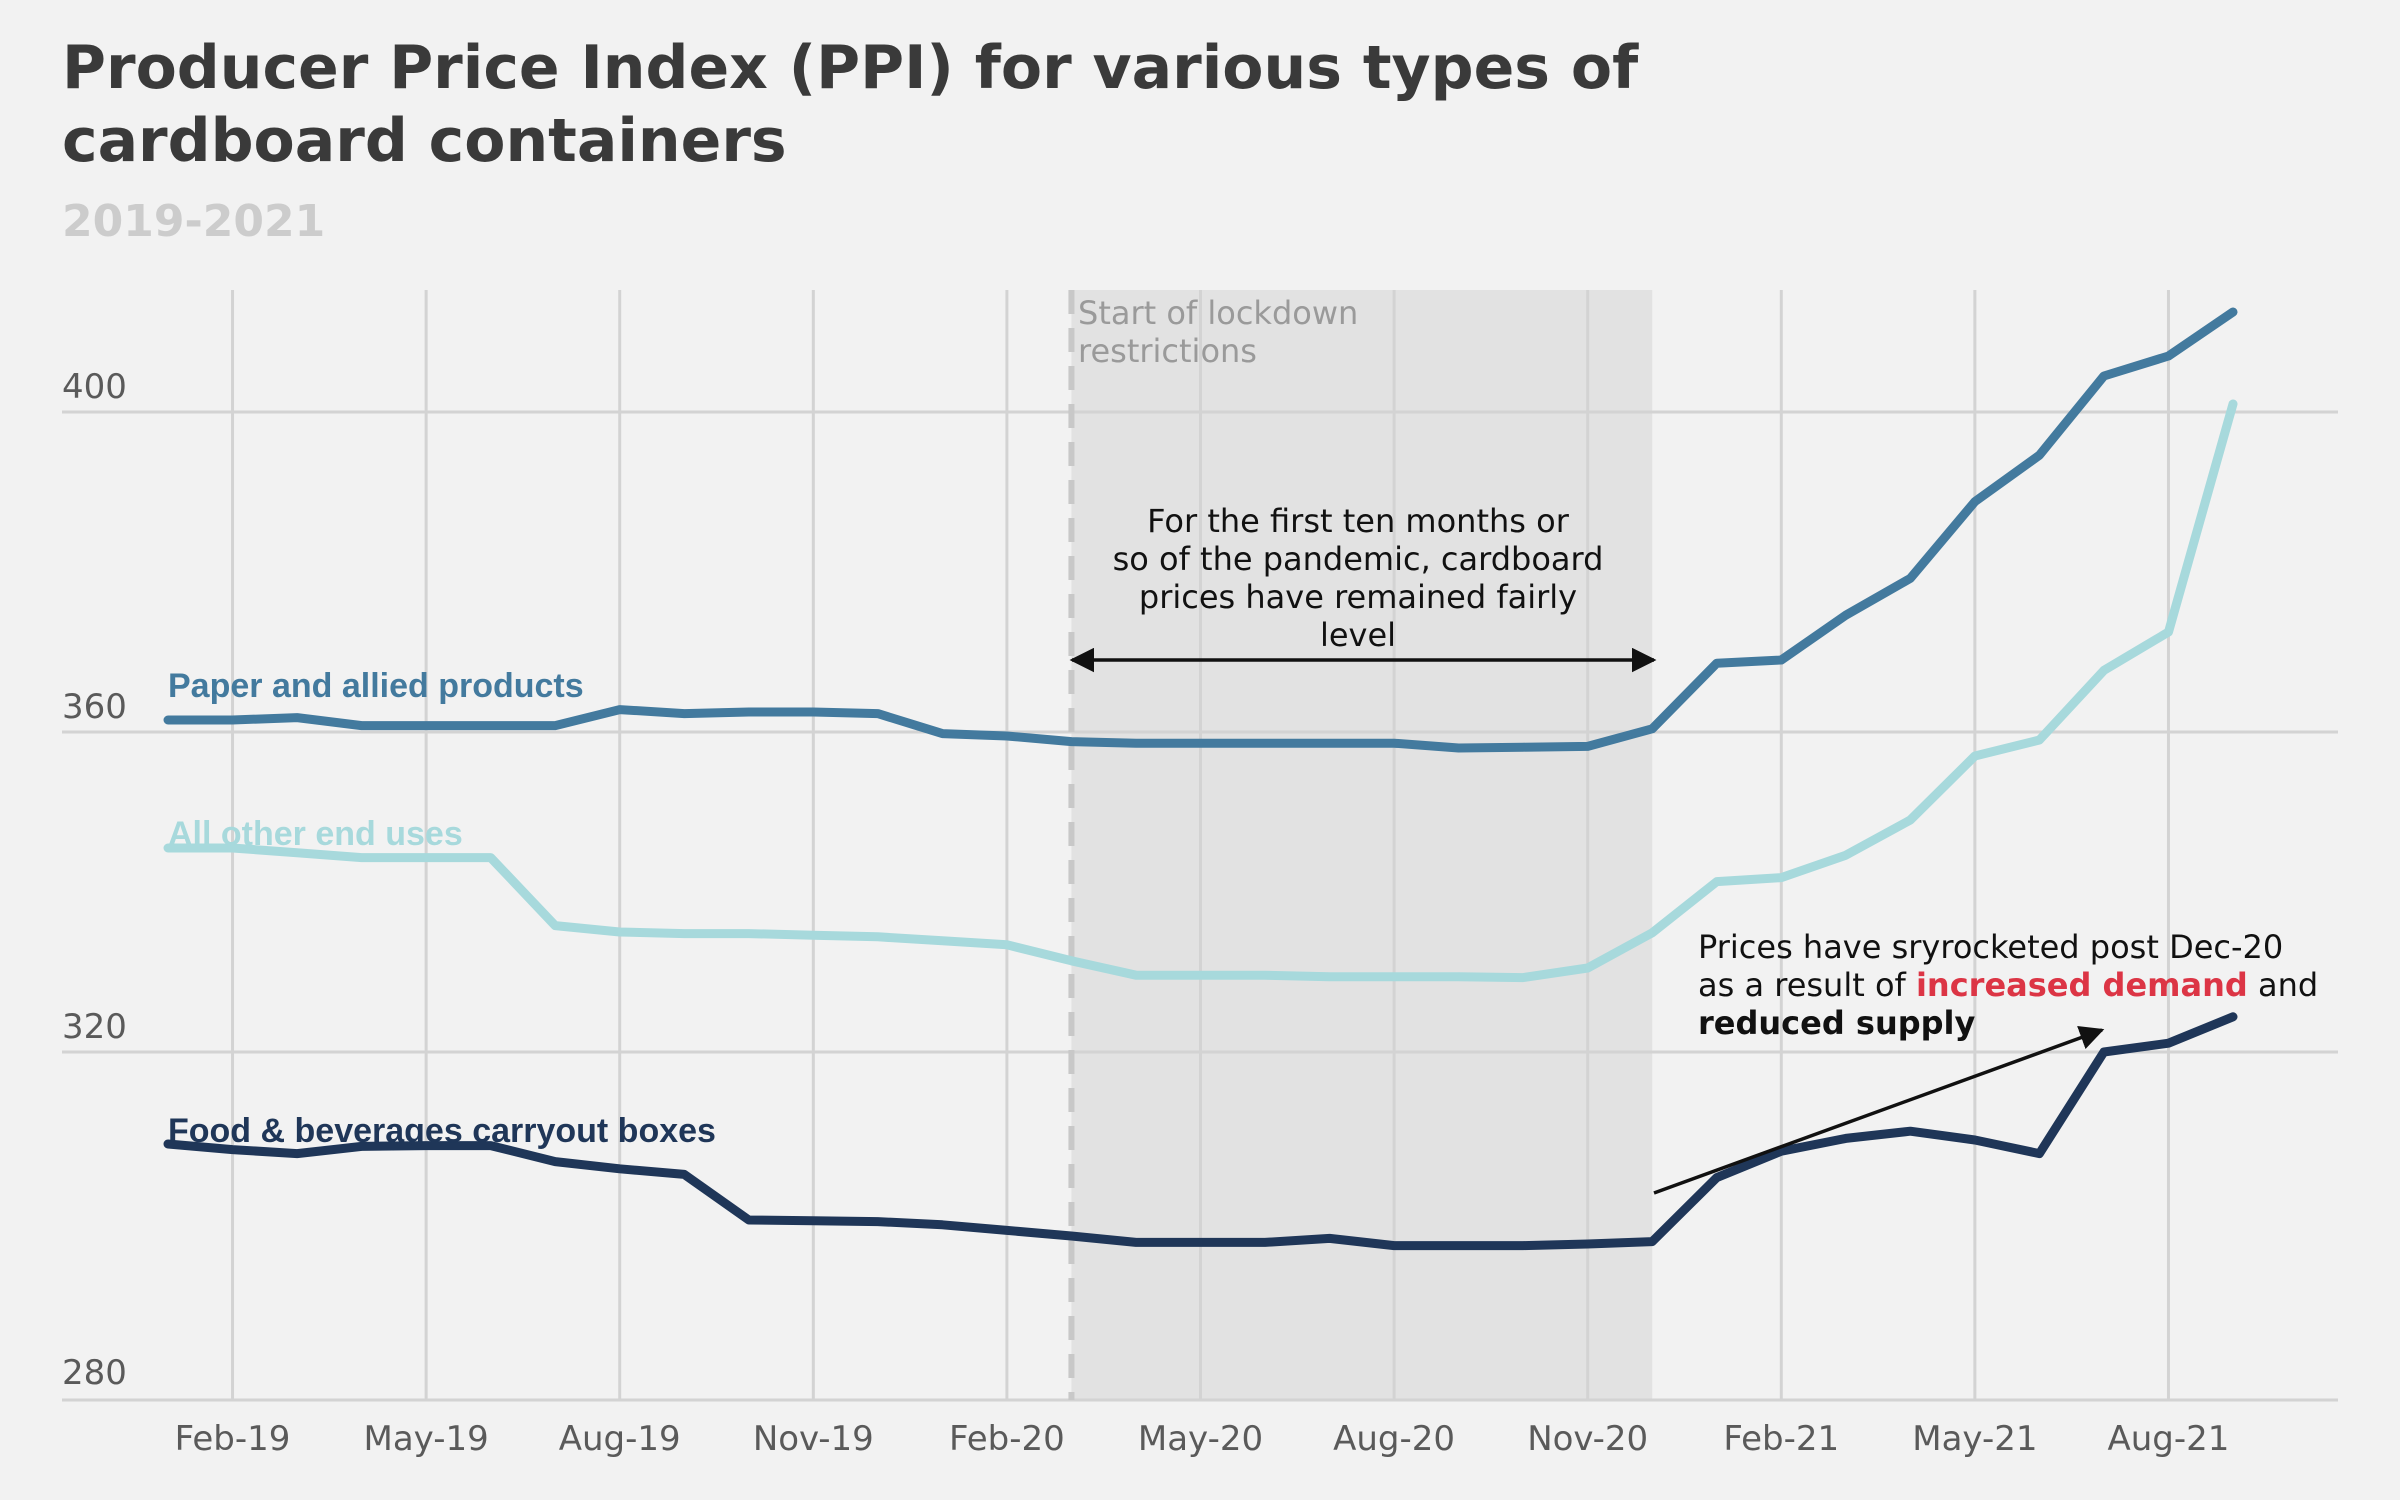 Image resolution: width=2400 pixels, height=1500 pixels. Describe the element at coordinates (2082, 985) in the screenshot. I see `surge-note-demand: increased demand` at that location.